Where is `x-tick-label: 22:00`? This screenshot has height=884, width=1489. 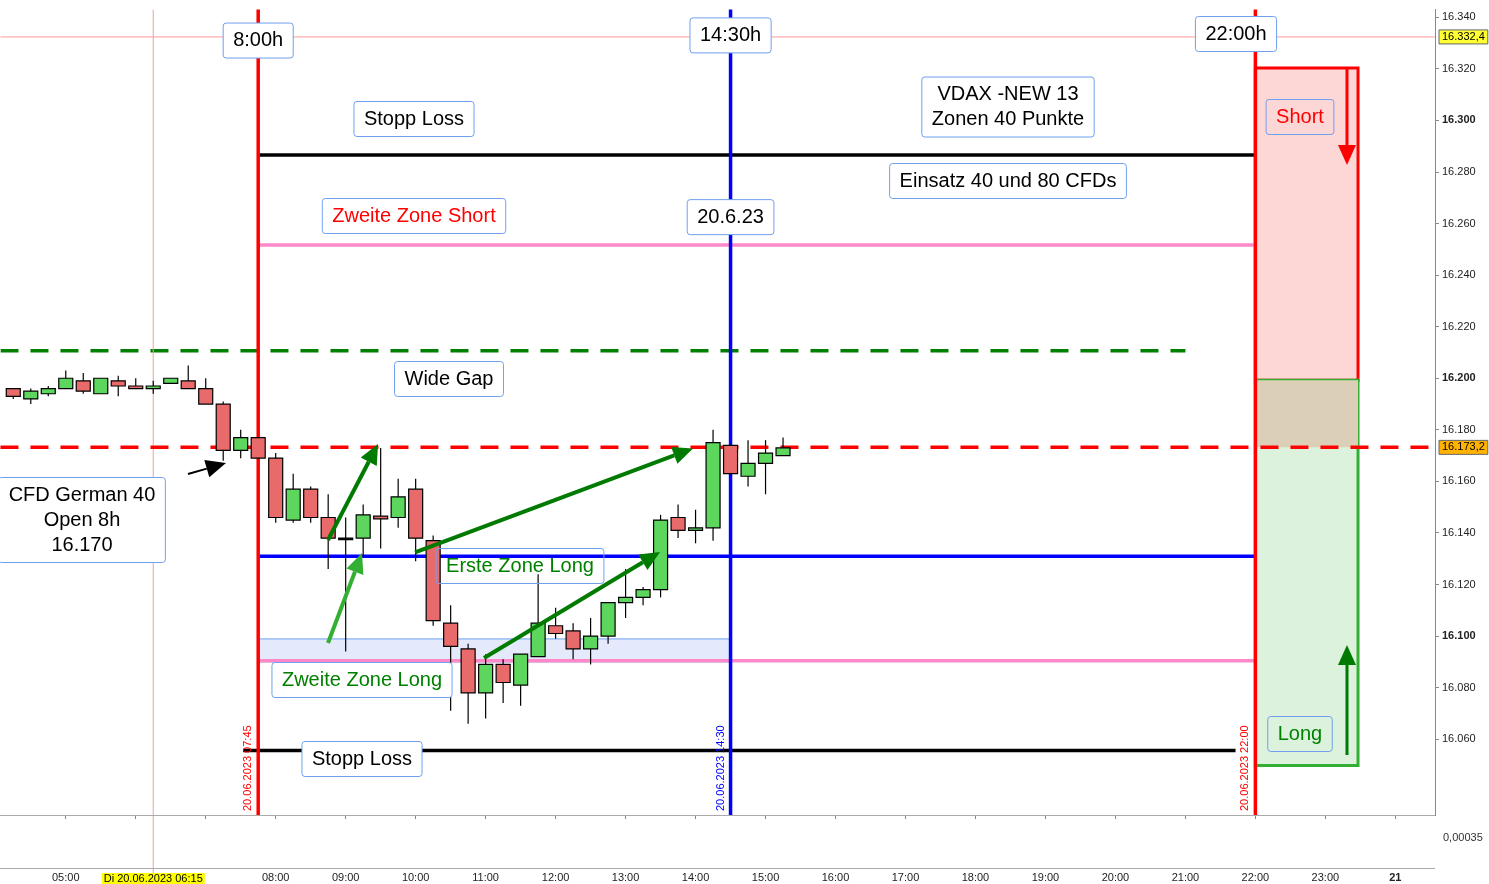
x-tick-label: 22:00 is located at coordinates (1255, 876).